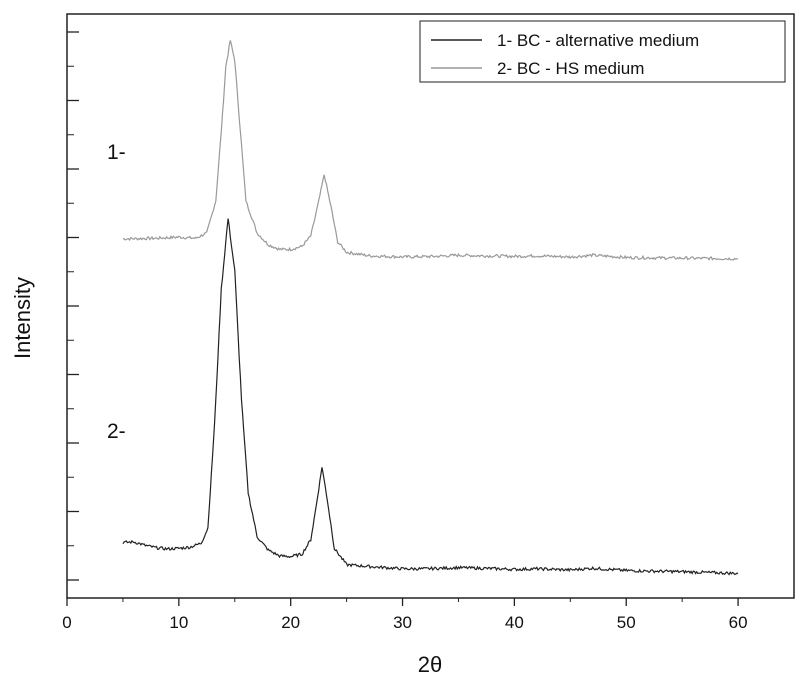 The image size is (800, 687). I want to click on y-axis-label: Intensity, so click(22, 318).